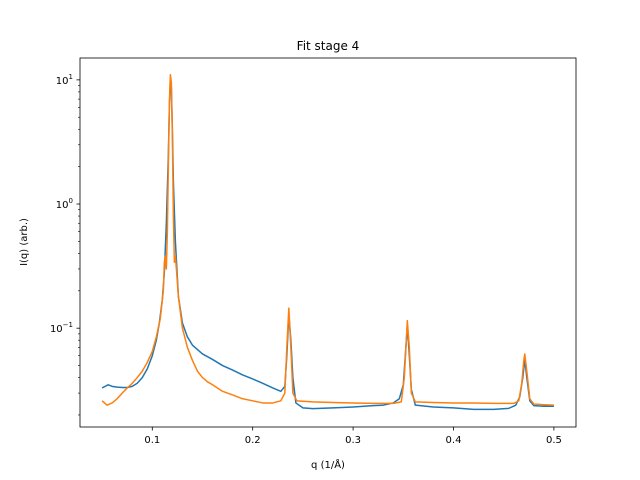  I want to click on x-tick-label: 0.3, so click(353, 440).